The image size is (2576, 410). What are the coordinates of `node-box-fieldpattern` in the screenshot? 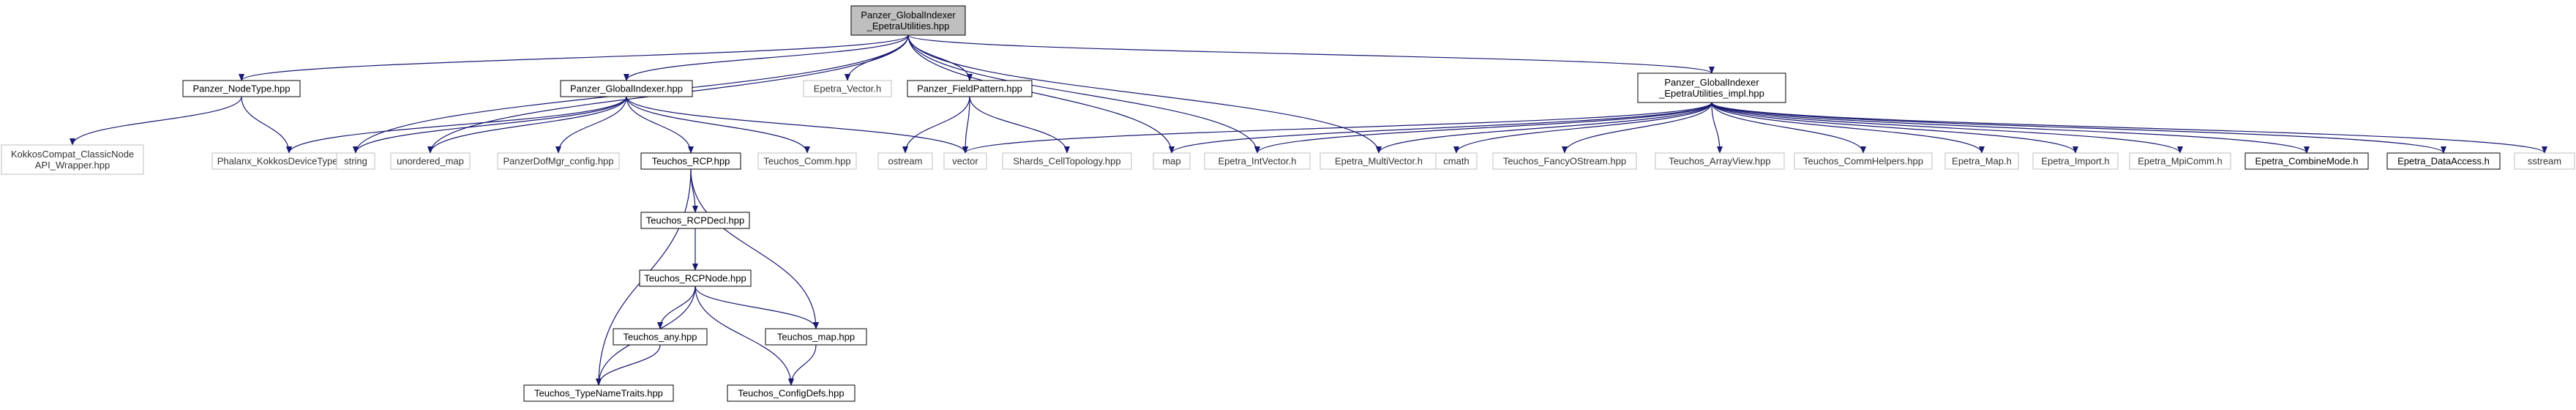 It's located at (970, 88).